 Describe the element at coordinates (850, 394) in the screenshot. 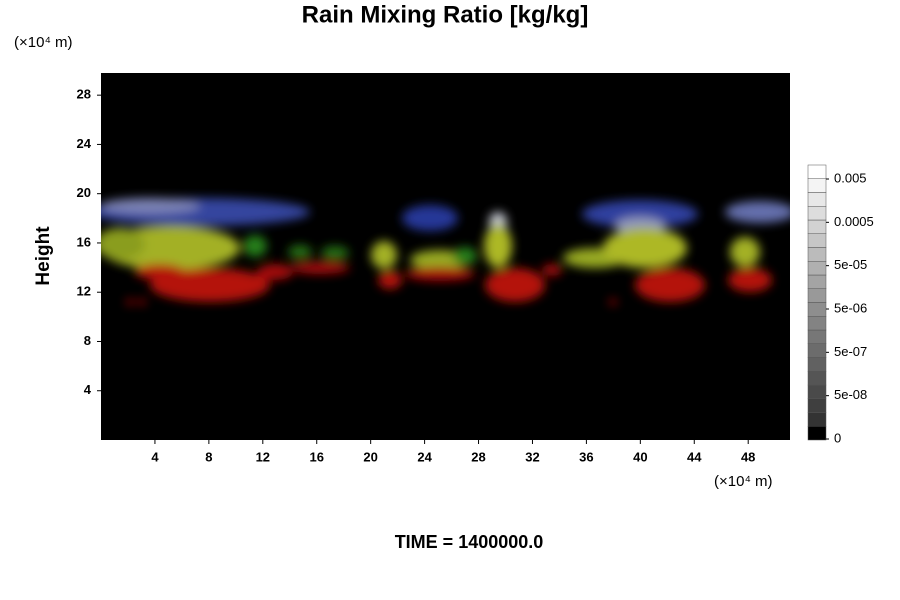

I see `colorbar-tick-label: 5e-08` at that location.